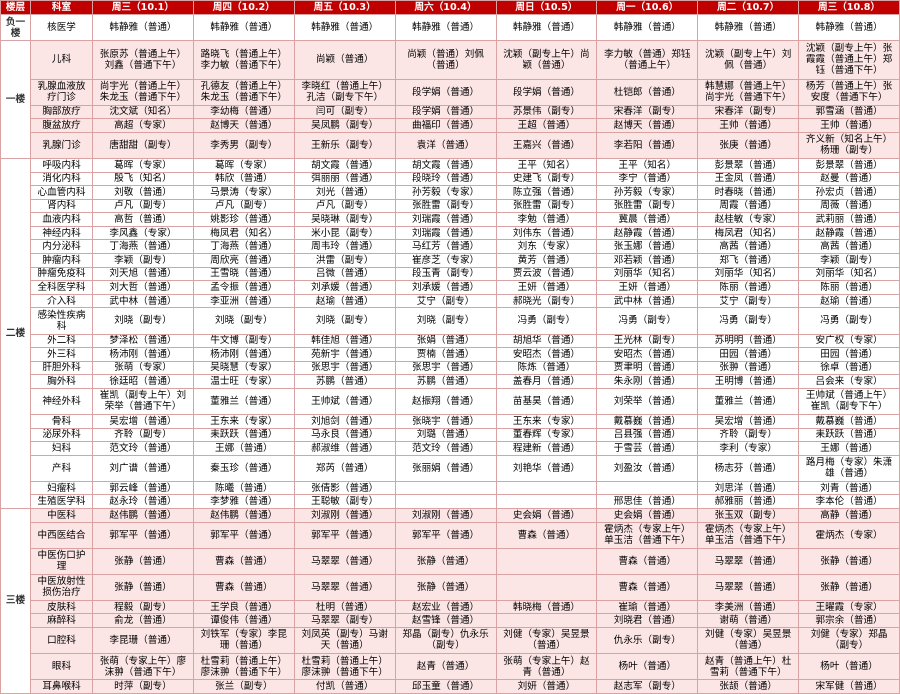 The image size is (900, 694). Describe the element at coordinates (546, 448) in the screenshot. I see `doctor-cell: 程建新（普通）` at that location.